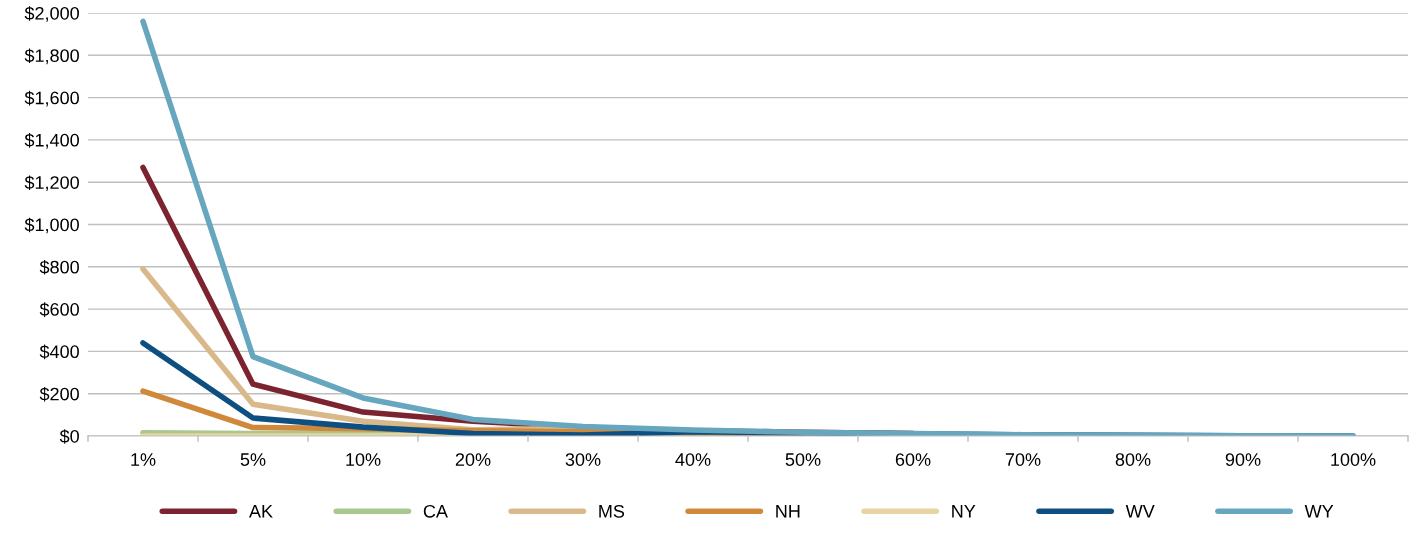 The width and height of the screenshot is (1413, 533). What do you see at coordinates (51, 141) in the screenshot?
I see `y-tick-label: $1,400` at bounding box center [51, 141].